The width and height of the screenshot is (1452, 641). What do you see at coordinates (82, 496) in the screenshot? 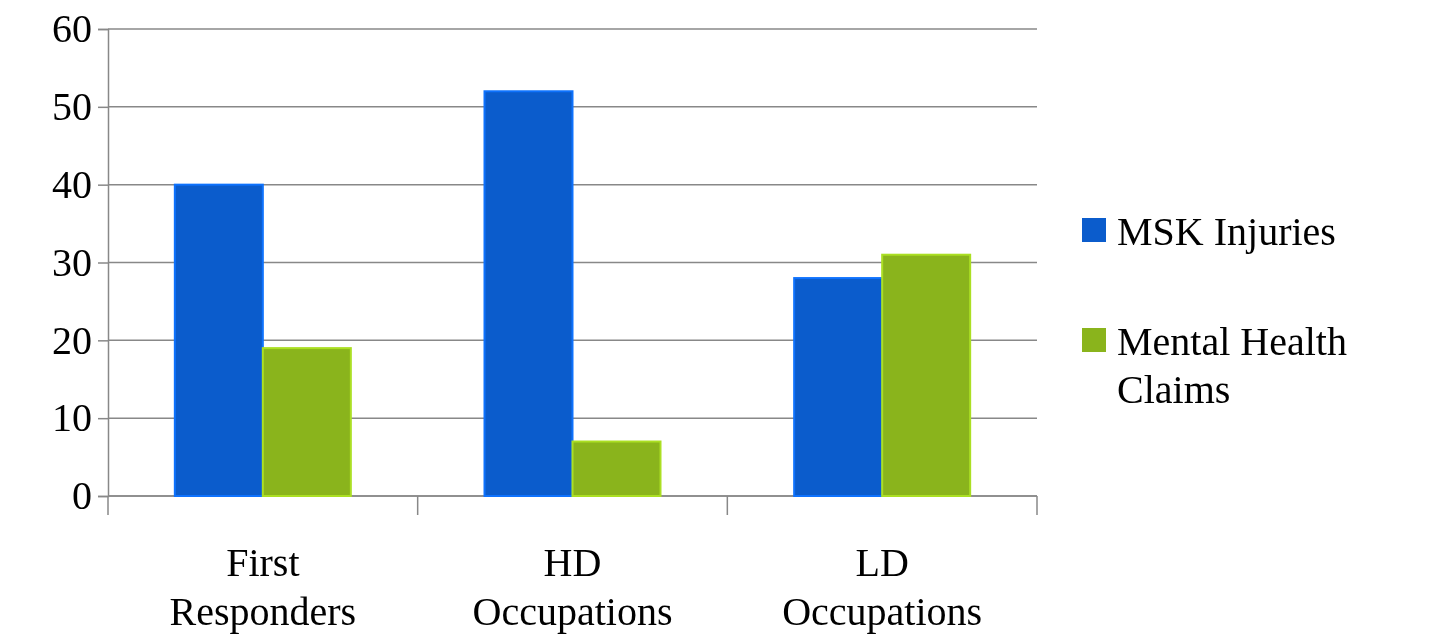
I see `y-tick-label: 0` at bounding box center [82, 496].